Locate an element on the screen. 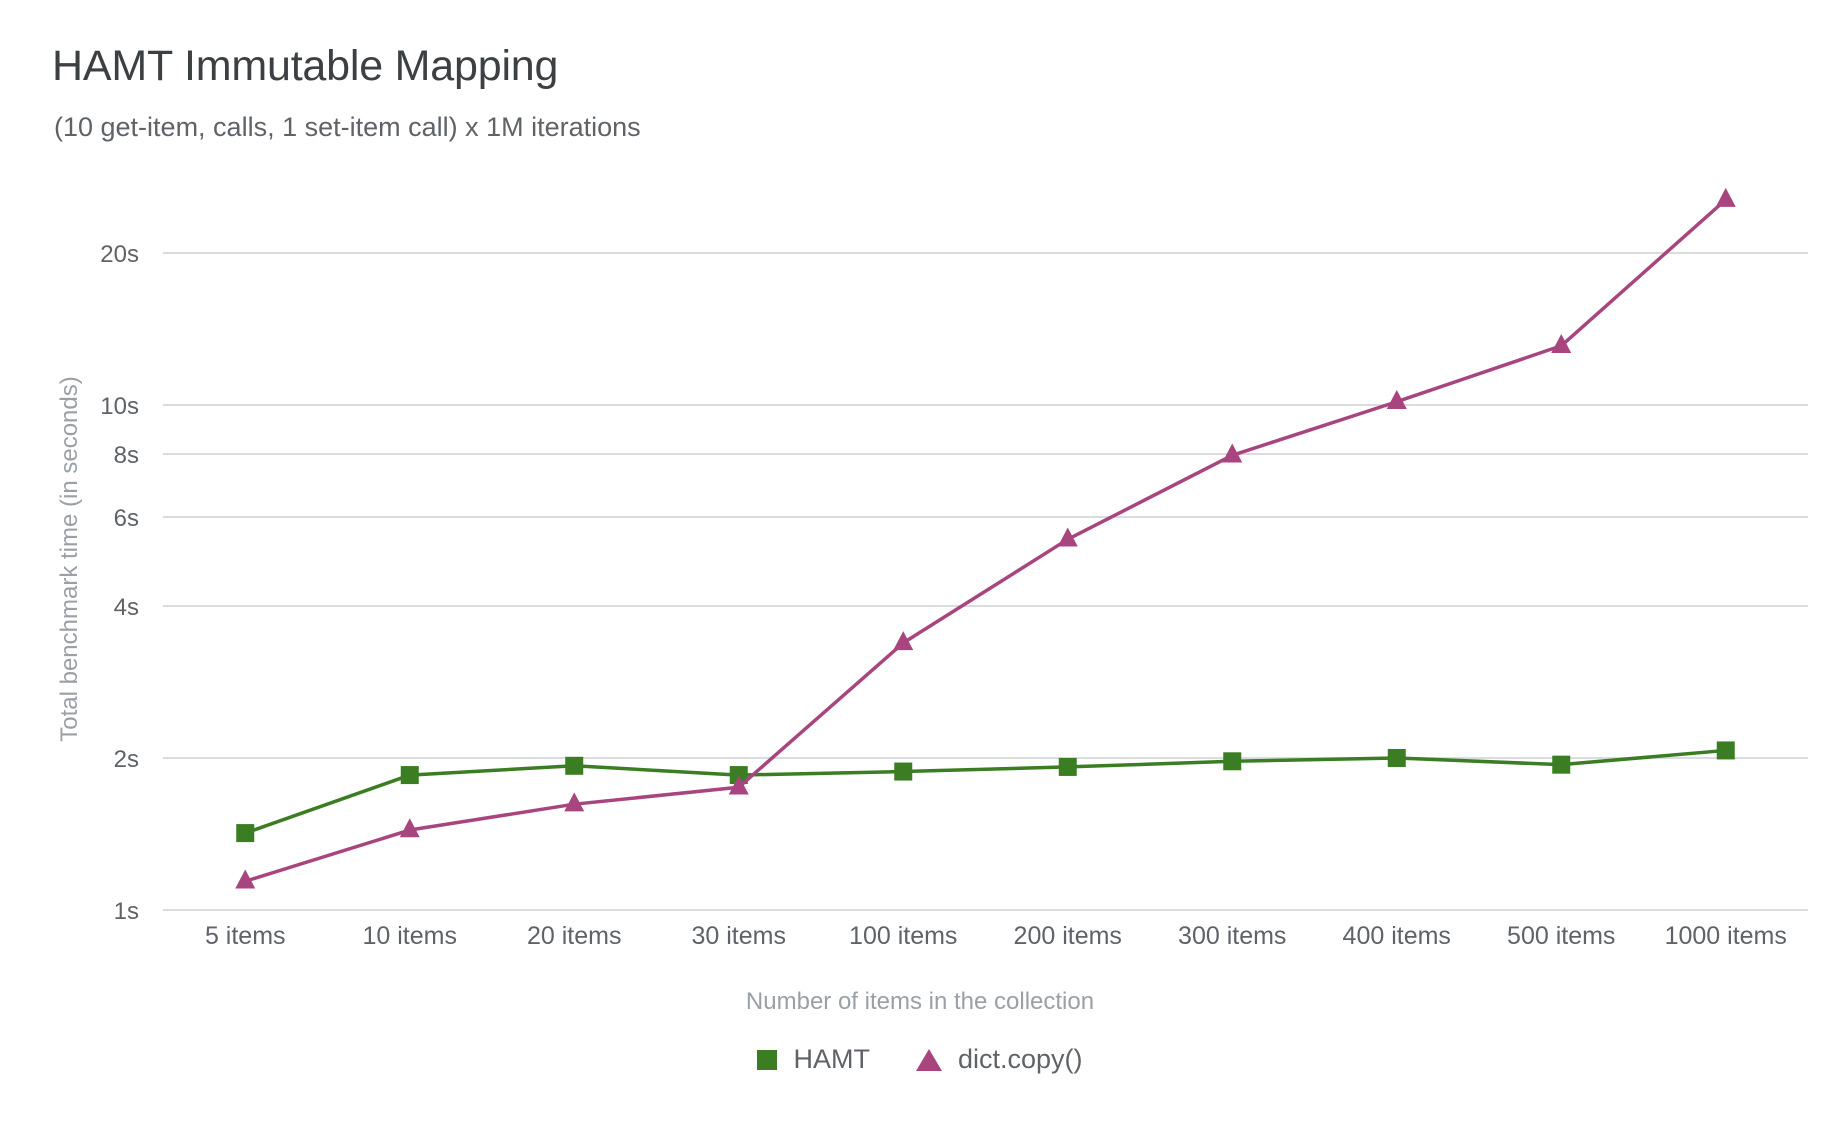  x-axis-tick-label: 1000 items is located at coordinates (1726, 936).